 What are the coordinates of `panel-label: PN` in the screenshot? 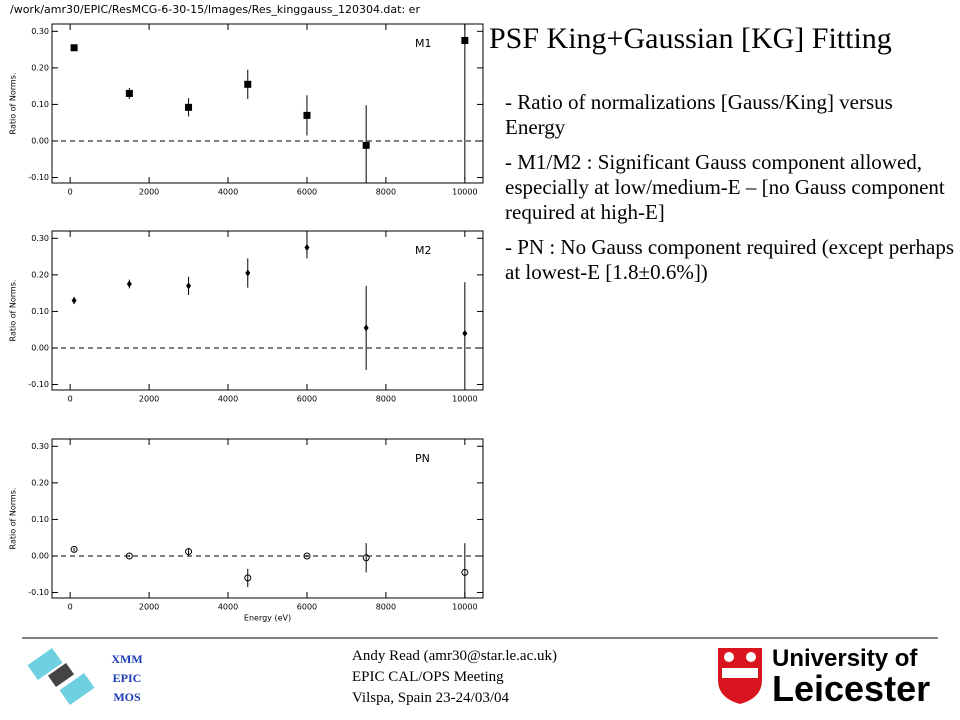 It's located at (422, 458).